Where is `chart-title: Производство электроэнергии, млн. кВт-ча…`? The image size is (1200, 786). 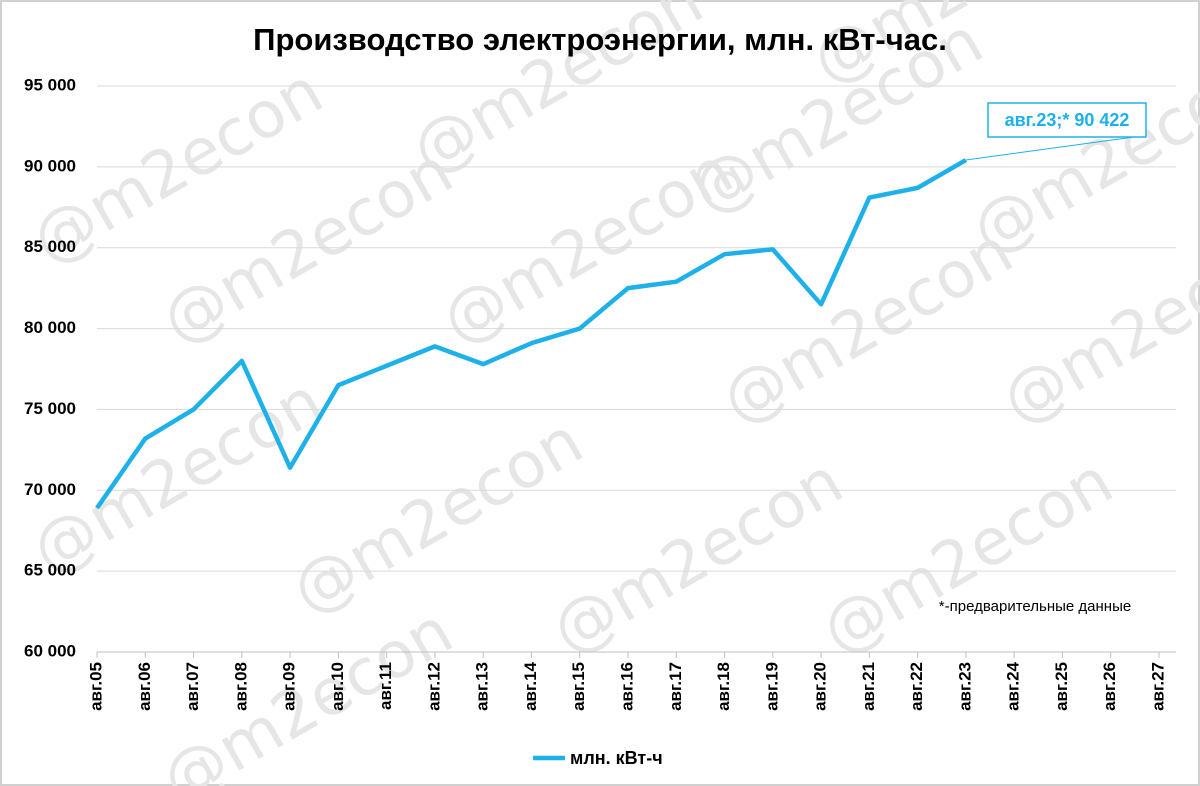 chart-title: Производство электроэнергии, млн. кВт-ча… is located at coordinates (600, 39).